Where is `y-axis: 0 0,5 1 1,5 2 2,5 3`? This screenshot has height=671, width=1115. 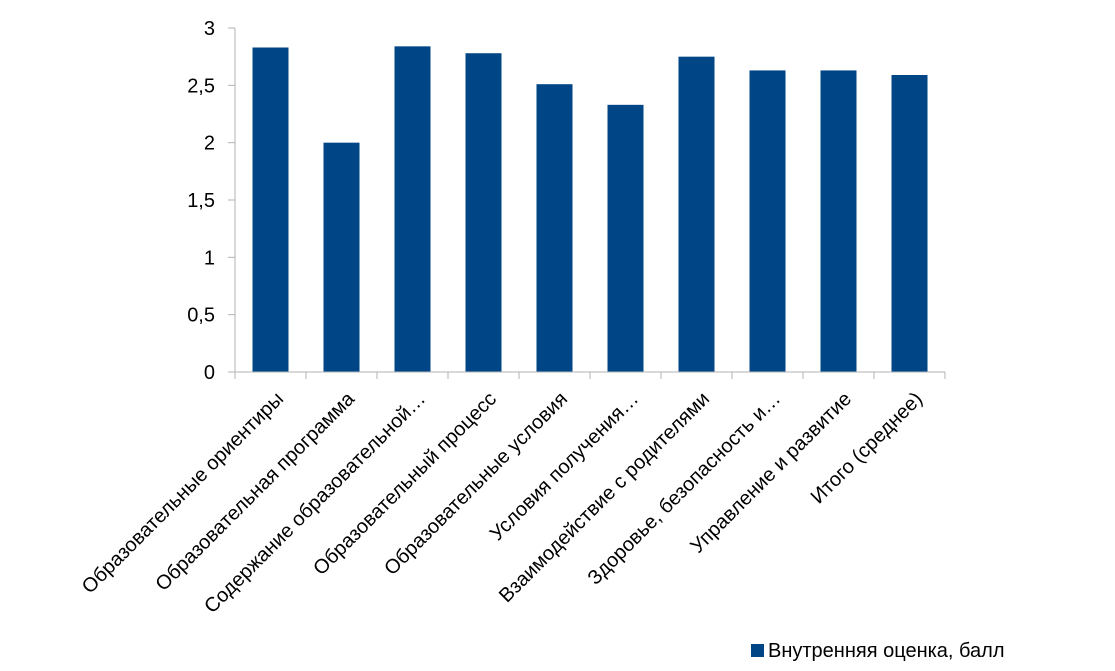 y-axis: 0 0,5 1 1,5 2 2,5 3 is located at coordinates (211, 201).